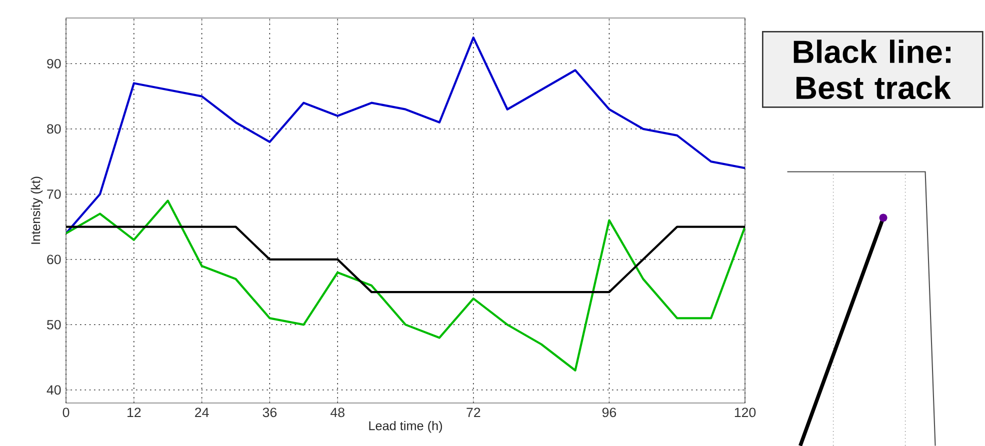  What do you see at coordinates (269, 413) in the screenshot?
I see `x-tick-label: 36` at bounding box center [269, 413].